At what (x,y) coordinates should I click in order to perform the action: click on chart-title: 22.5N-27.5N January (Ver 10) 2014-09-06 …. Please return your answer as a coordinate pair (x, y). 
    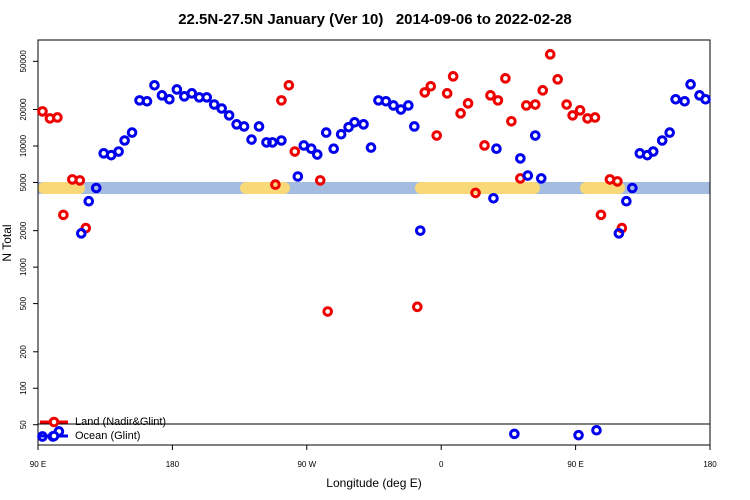
    Looking at the image, I should click on (375, 19).